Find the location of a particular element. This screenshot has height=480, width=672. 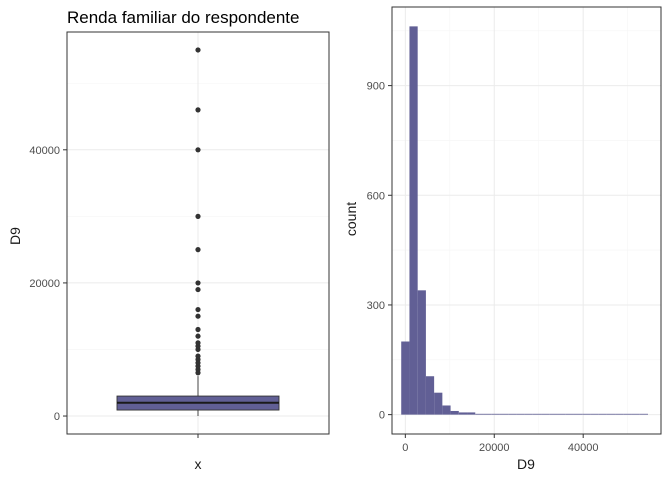

histogram-y-tick-label: 300 is located at coordinates (376, 306).